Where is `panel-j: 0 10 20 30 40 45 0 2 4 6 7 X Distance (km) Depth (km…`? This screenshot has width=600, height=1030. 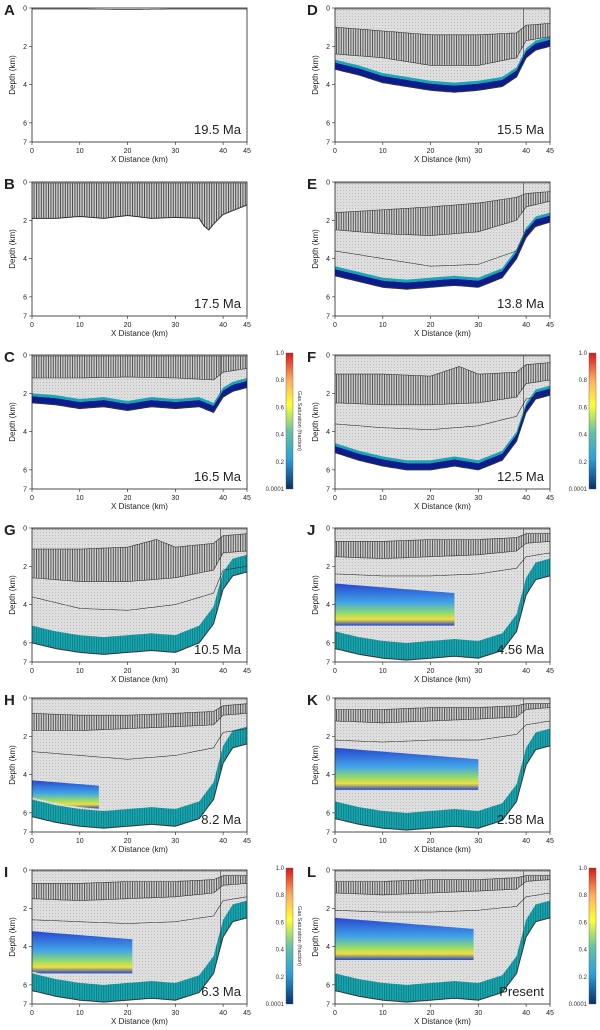
panel-j: 0 10 20 30 40 45 0 2 4 6 7 X Distance (km) Depth (km… is located at coordinates (430, 603).